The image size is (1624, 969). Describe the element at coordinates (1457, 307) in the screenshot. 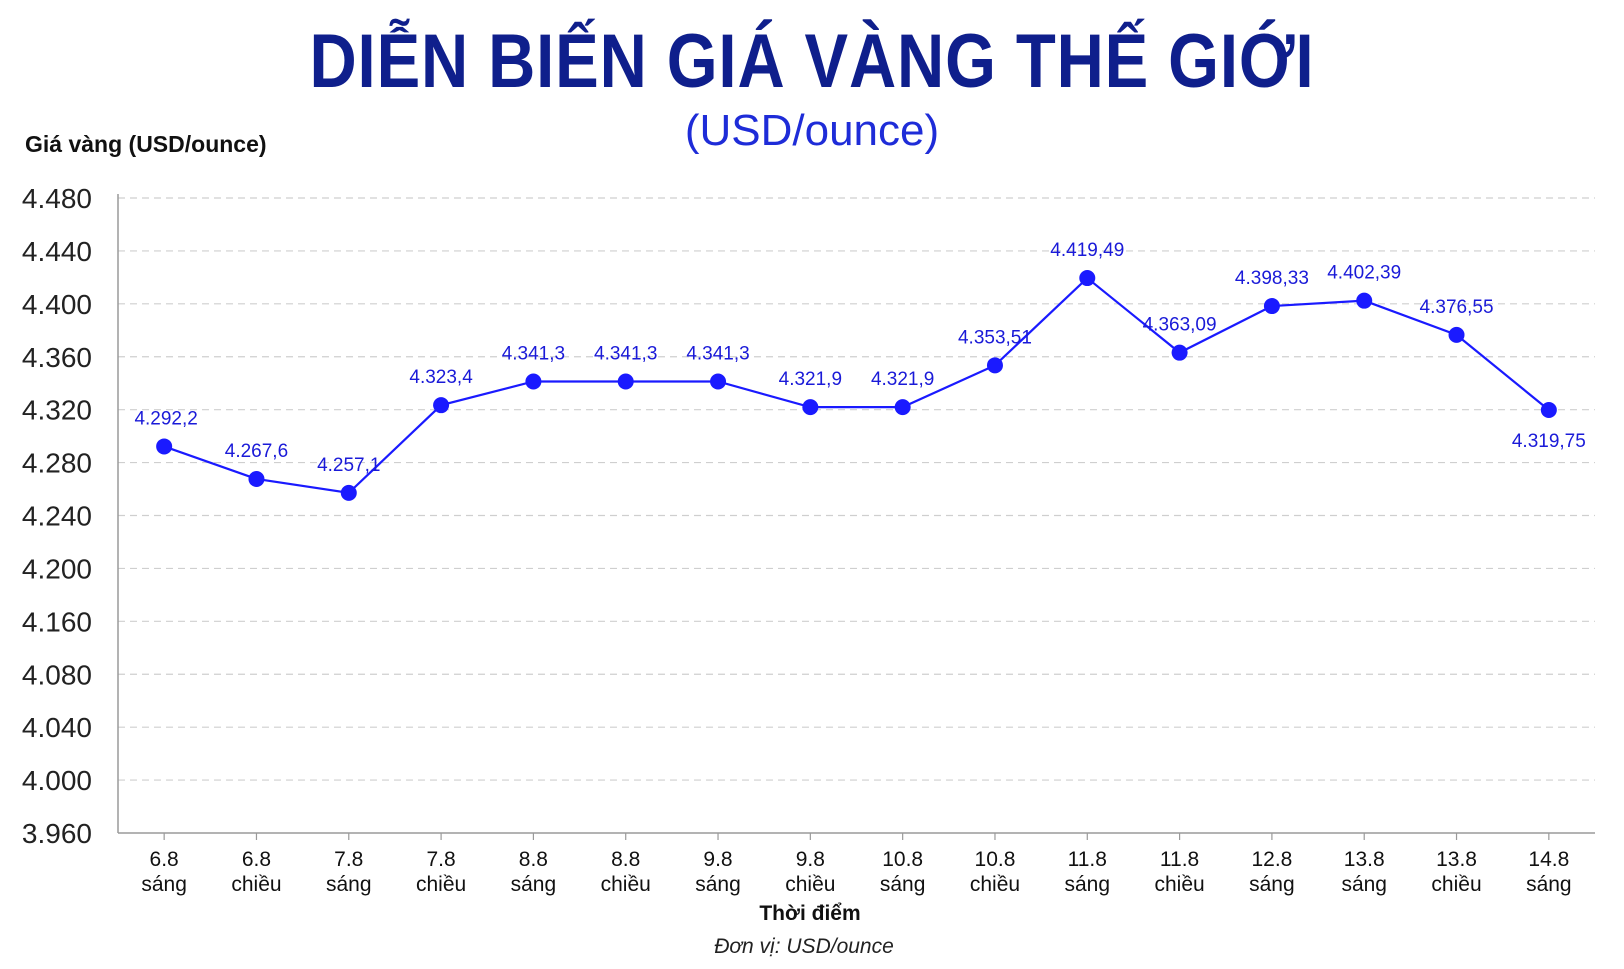

I see `data-label: 4.376,55` at that location.